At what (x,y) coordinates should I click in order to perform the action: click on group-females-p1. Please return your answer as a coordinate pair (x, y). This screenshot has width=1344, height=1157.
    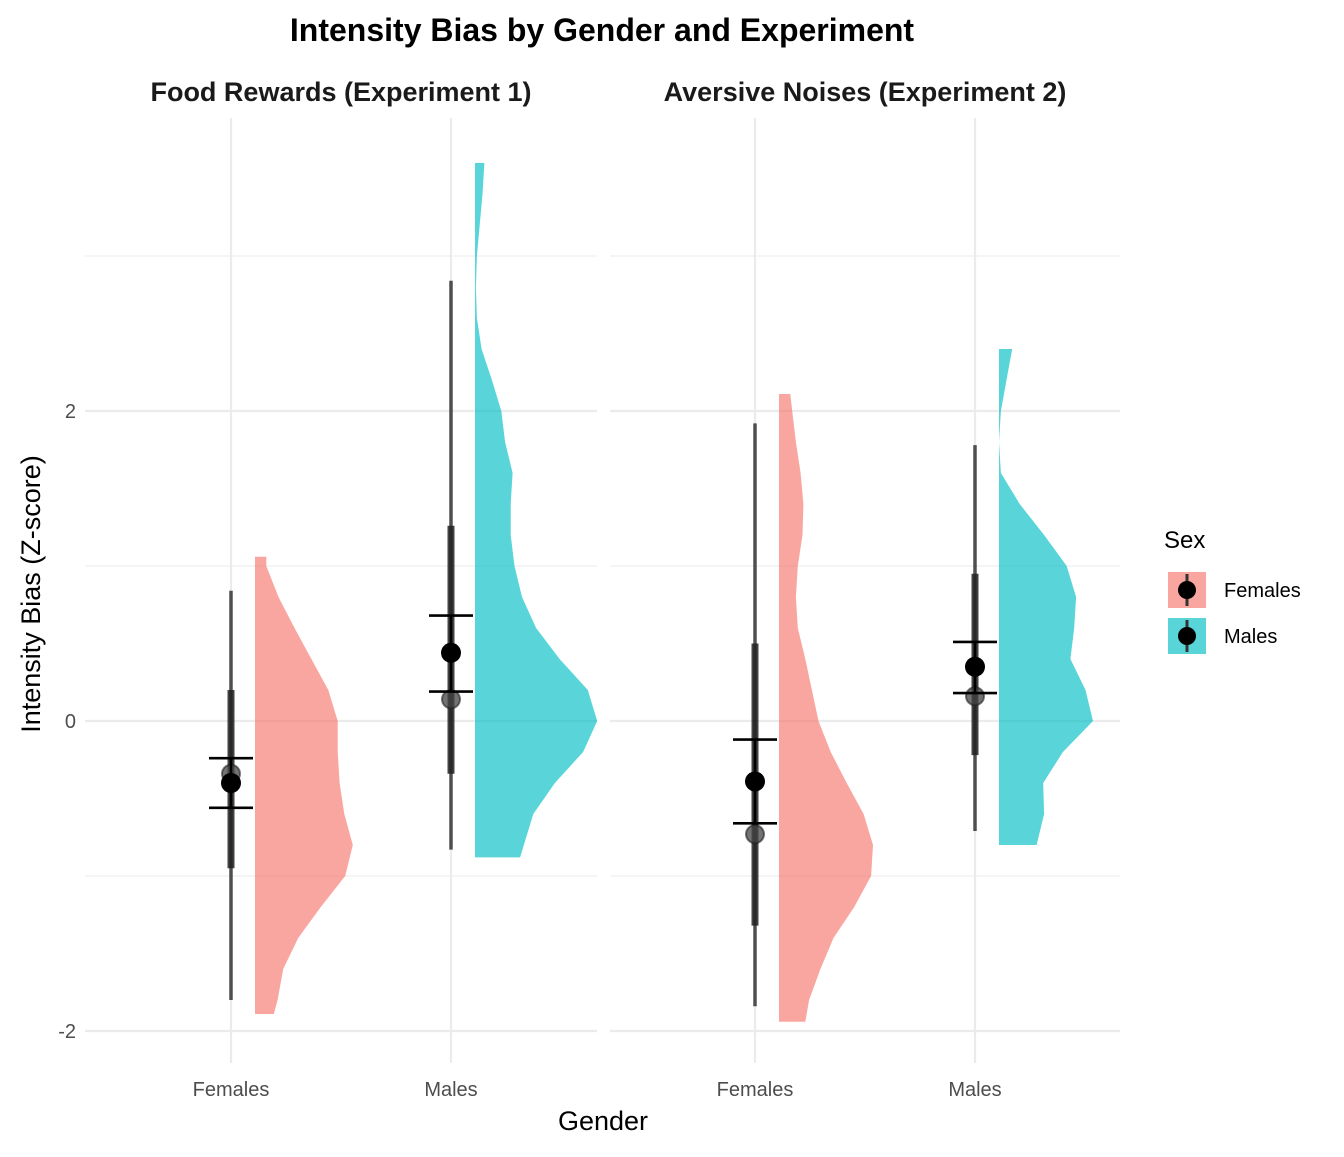
    Looking at the image, I should click on (281, 785).